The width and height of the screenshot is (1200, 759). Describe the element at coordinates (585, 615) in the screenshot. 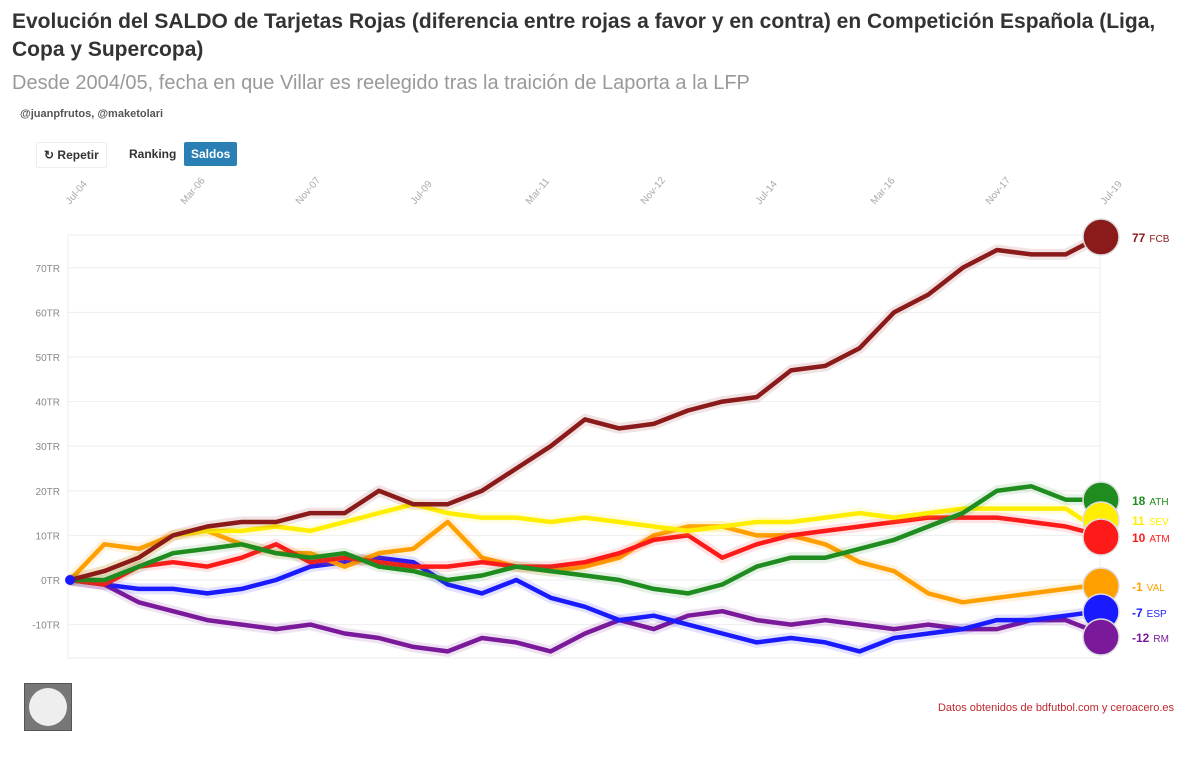

I see `series-line-rm` at that location.